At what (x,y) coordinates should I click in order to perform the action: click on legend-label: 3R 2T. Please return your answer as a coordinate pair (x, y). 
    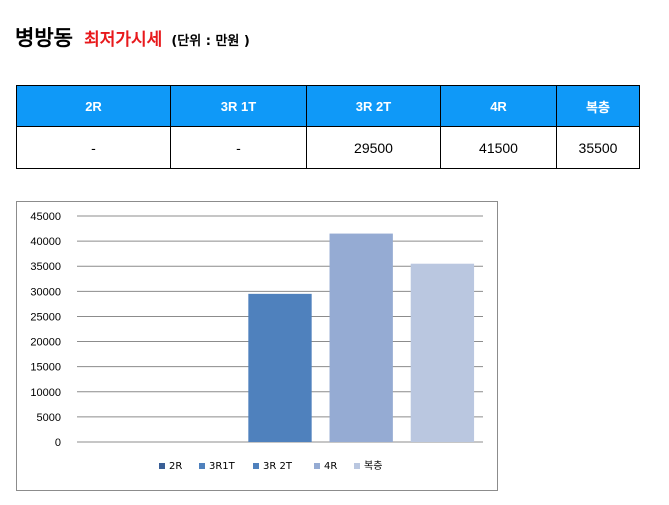
    Looking at the image, I should click on (278, 466).